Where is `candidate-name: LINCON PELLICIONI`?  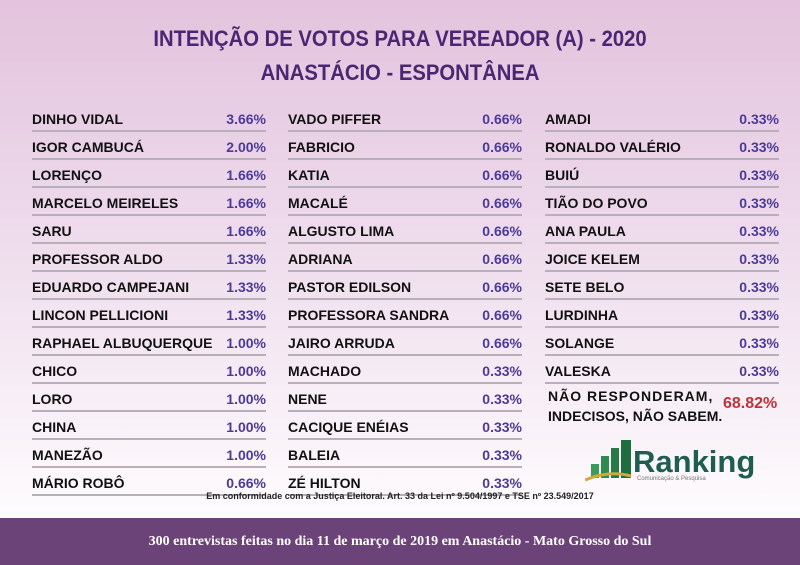
candidate-name: LINCON PELLICIONI is located at coordinates (100, 315).